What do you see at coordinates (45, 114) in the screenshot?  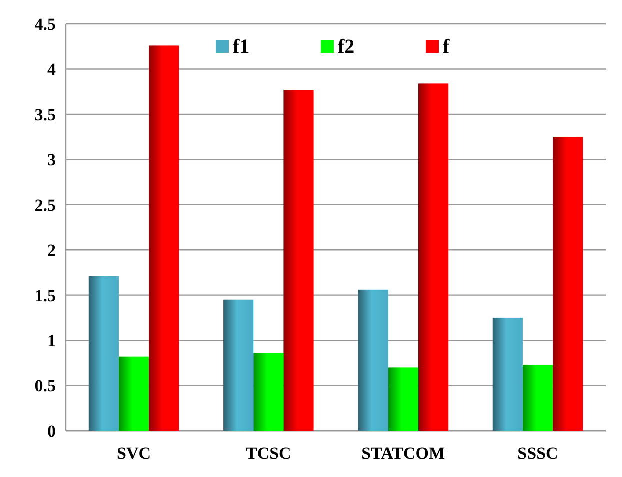 I see `y-tick-label: 3.5` at bounding box center [45, 114].